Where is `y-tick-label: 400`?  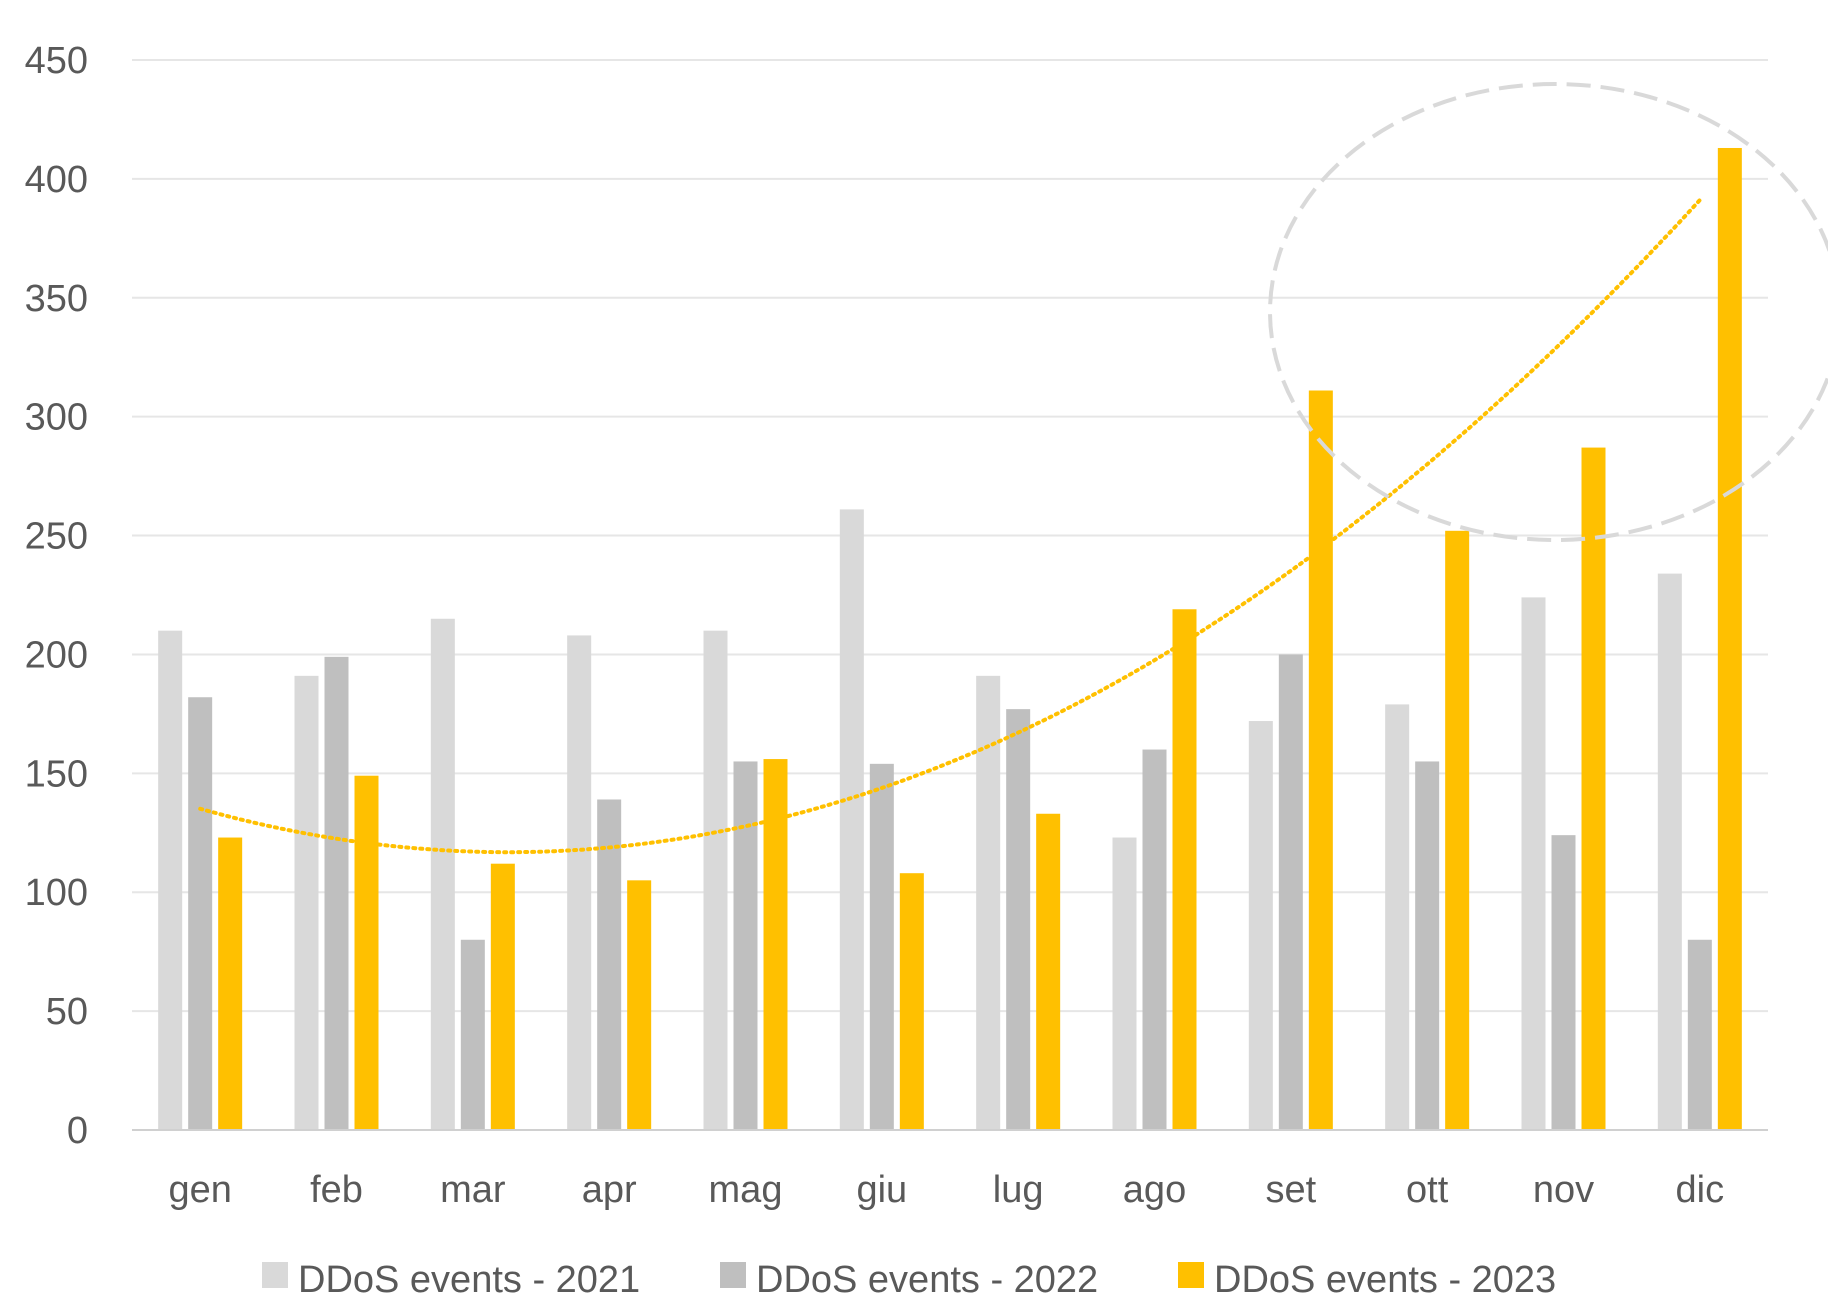
y-tick-label: 400 is located at coordinates (56, 180).